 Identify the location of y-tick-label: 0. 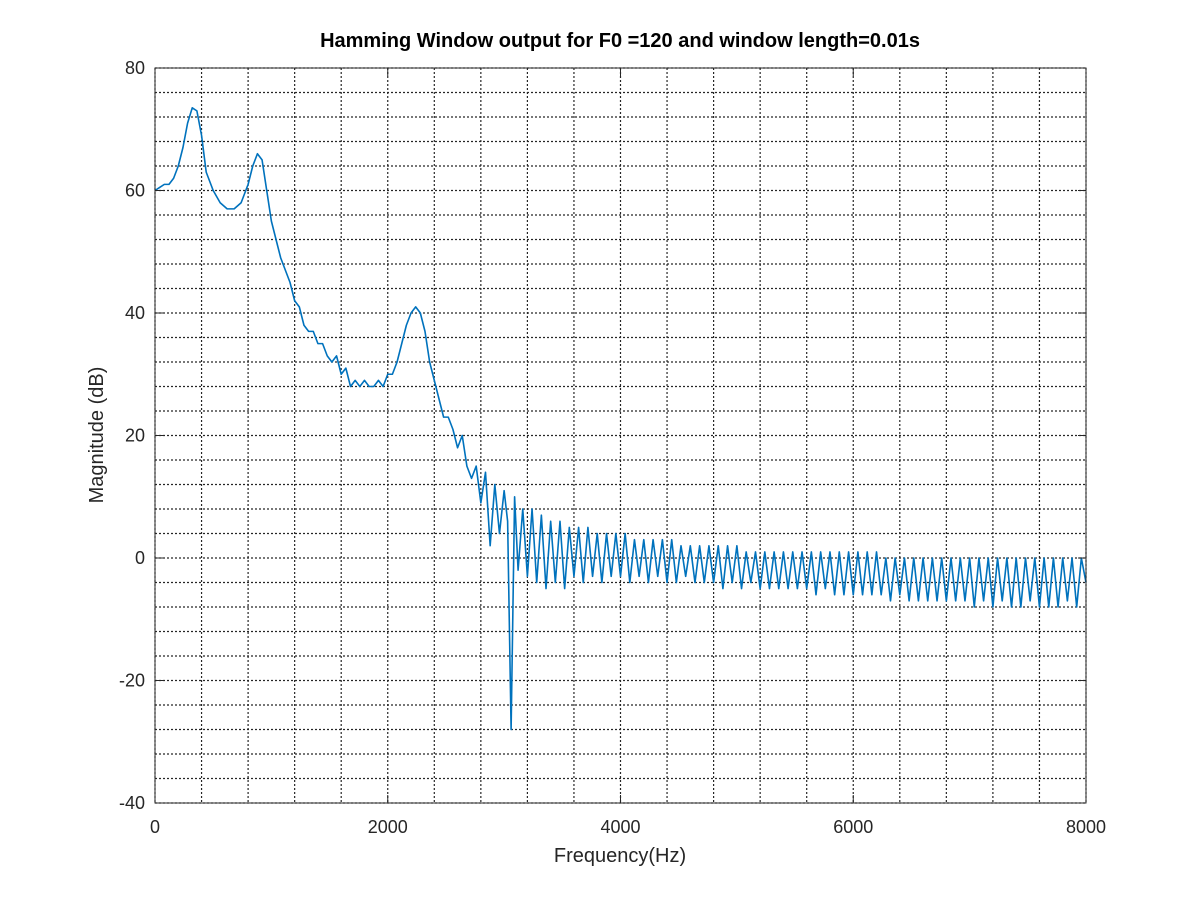
(140, 558).